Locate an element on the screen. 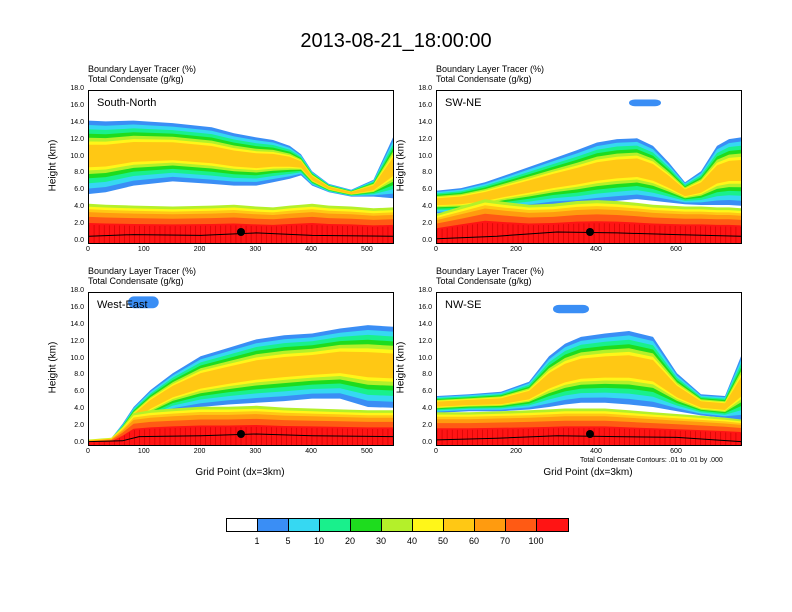 The height and width of the screenshot is (612, 792). figure-title: 2013-08-21_18:00:00 is located at coordinates (396, 41).